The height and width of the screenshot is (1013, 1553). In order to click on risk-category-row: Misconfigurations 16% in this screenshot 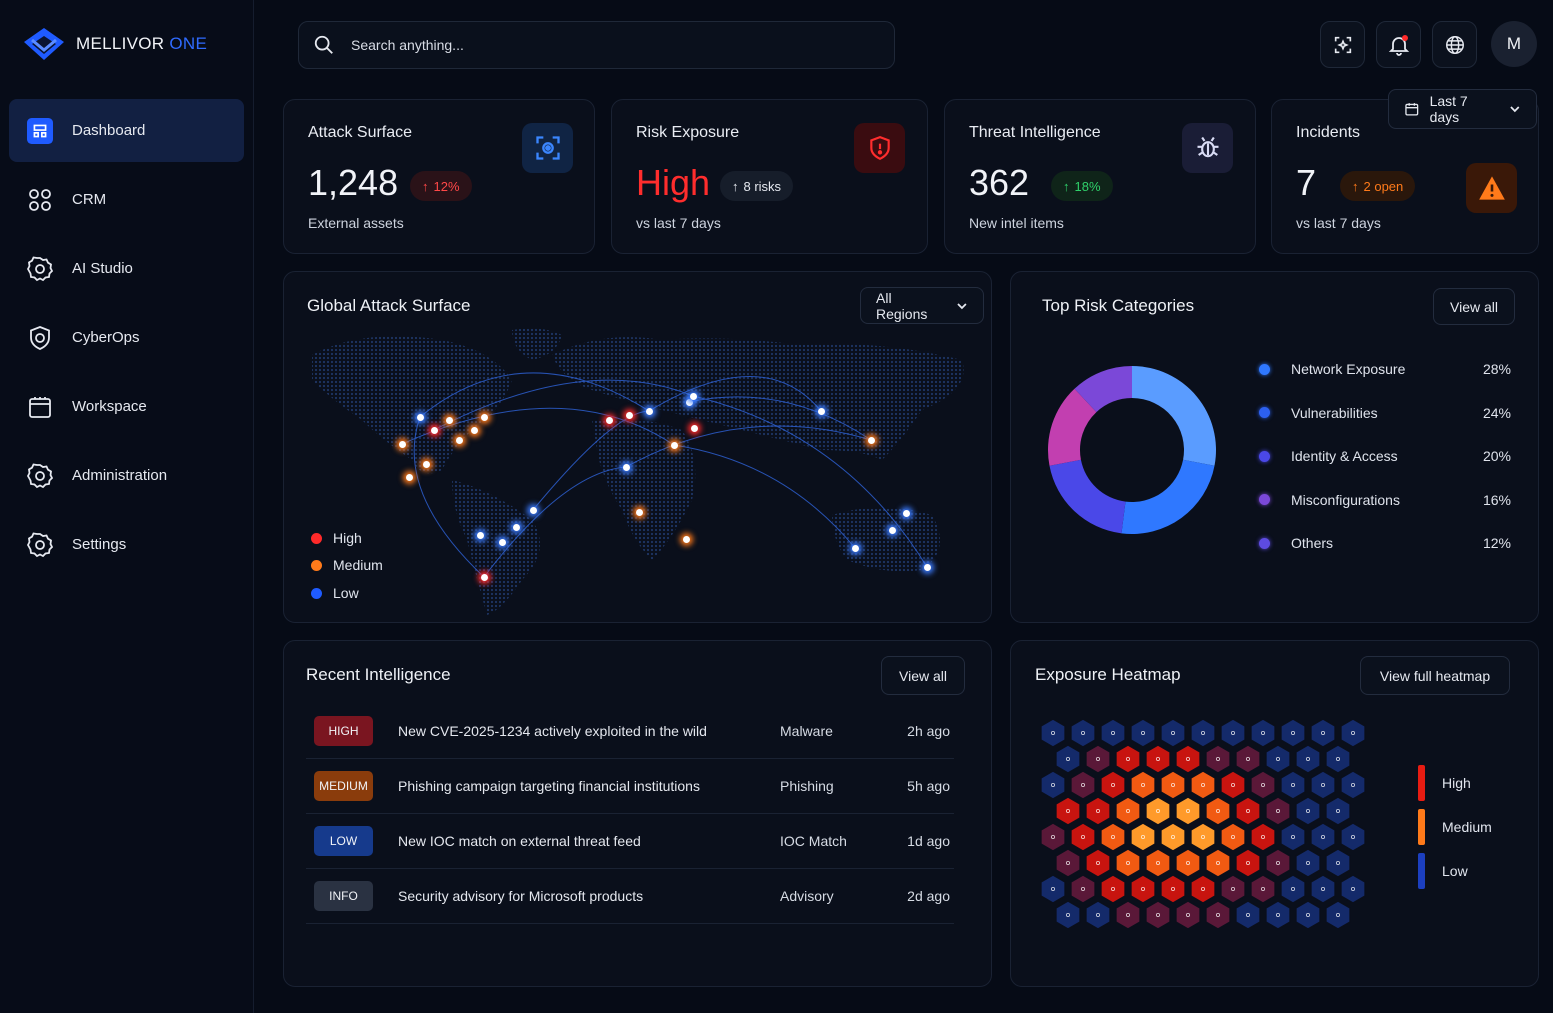, I will do `click(1385, 500)`.